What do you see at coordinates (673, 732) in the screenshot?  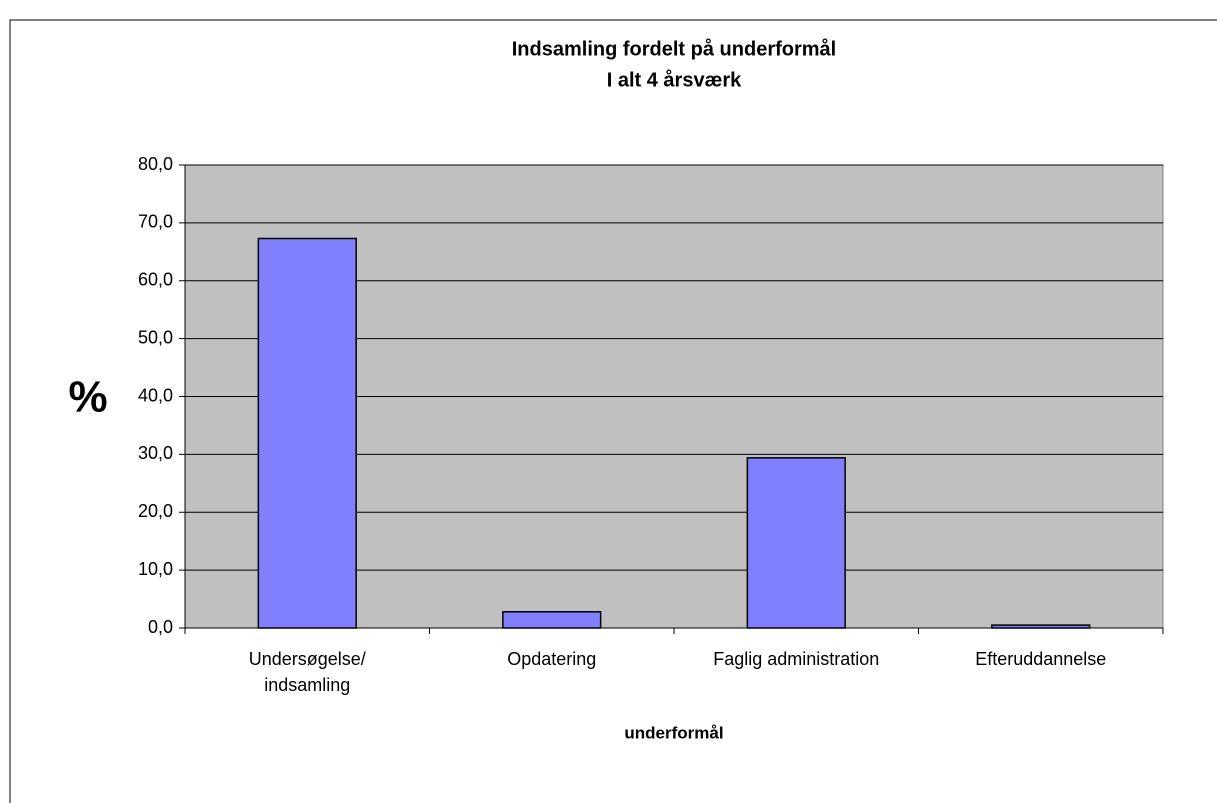 I see `x-axis-label: underformål` at bounding box center [673, 732].